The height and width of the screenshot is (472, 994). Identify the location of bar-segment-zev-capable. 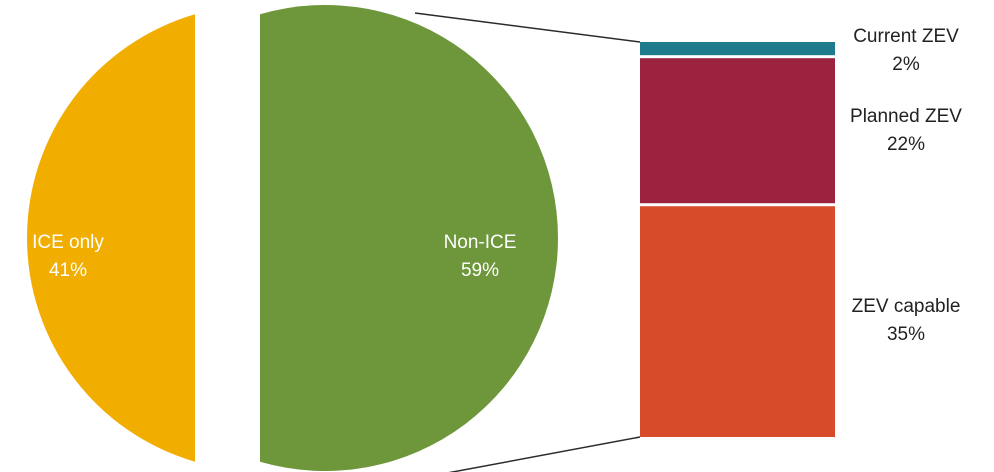
(737, 321).